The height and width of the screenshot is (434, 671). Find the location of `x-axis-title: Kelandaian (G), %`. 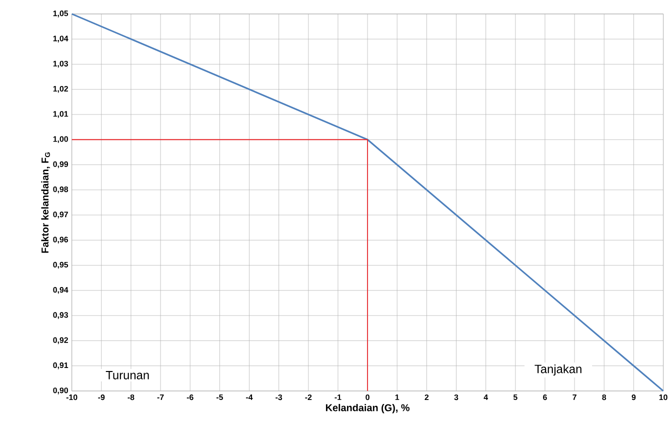

x-axis-title: Kelandaian (G), % is located at coordinates (368, 409).